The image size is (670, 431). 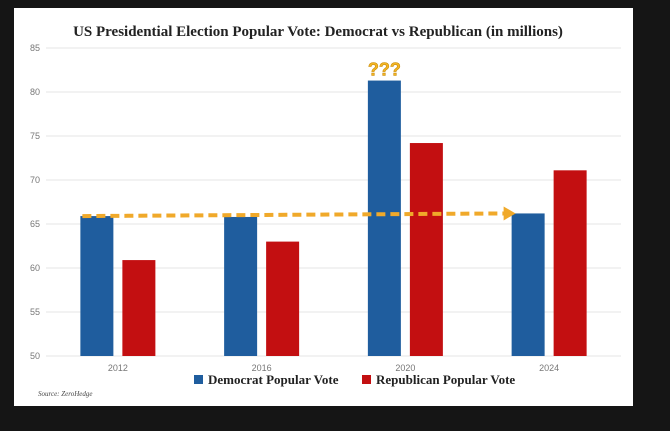 What do you see at coordinates (570, 263) in the screenshot?
I see `republican-bar-2024` at bounding box center [570, 263].